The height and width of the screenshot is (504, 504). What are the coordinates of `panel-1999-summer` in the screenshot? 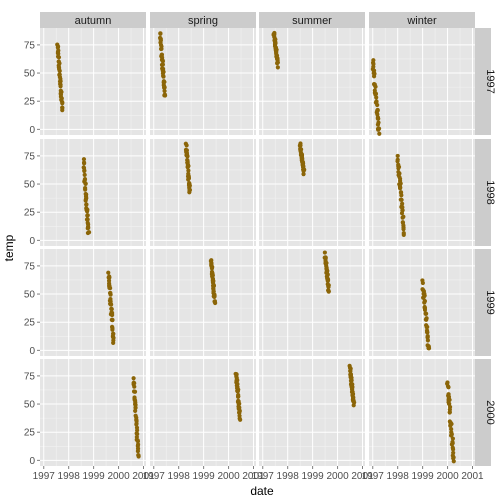 It's located at (312, 302).